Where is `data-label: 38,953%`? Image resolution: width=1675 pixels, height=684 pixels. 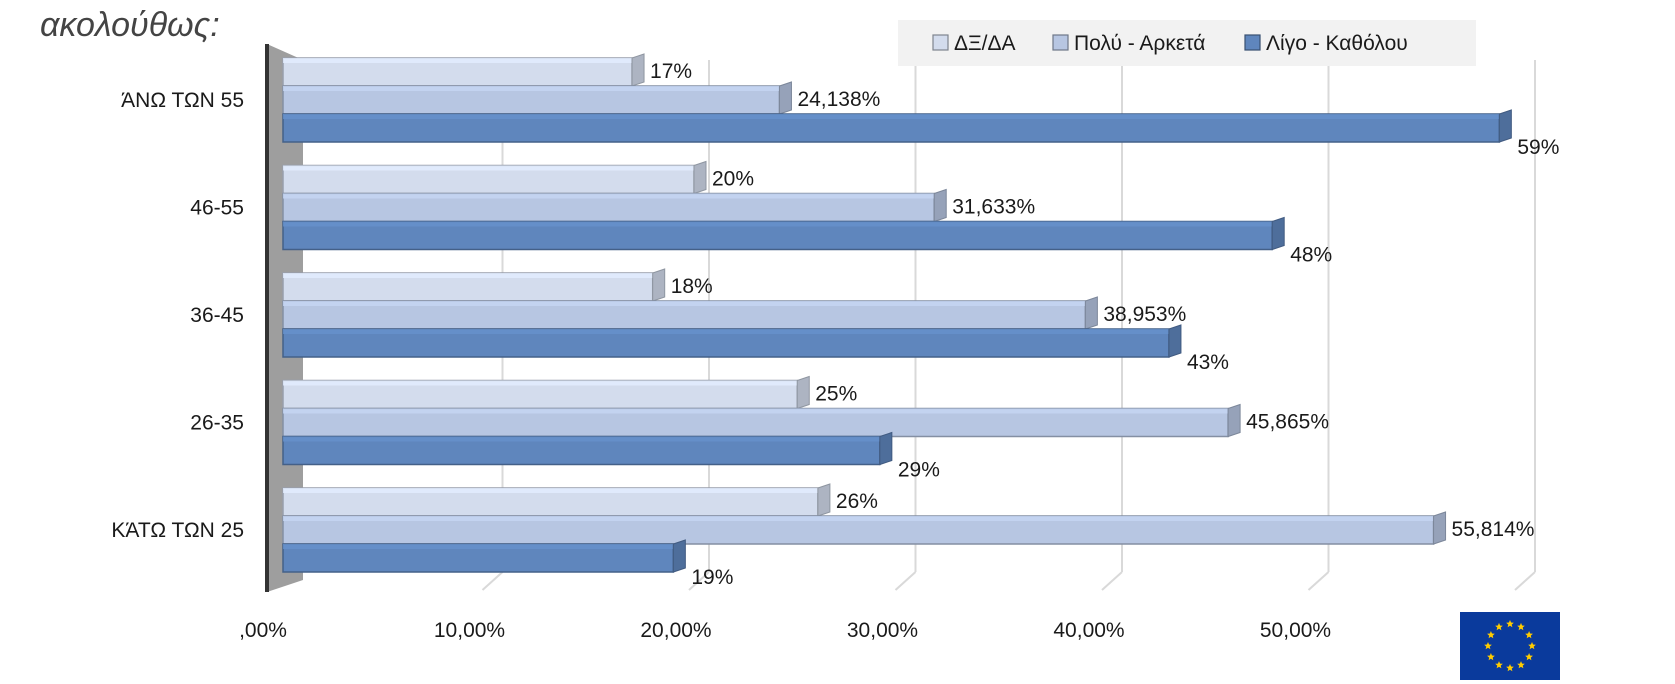 data-label: 38,953% is located at coordinates (1144, 314).